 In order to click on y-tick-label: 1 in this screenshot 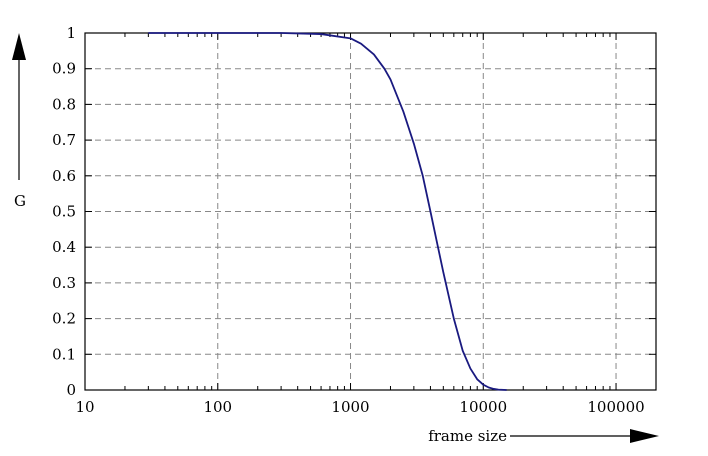, I will do `click(71, 33)`.